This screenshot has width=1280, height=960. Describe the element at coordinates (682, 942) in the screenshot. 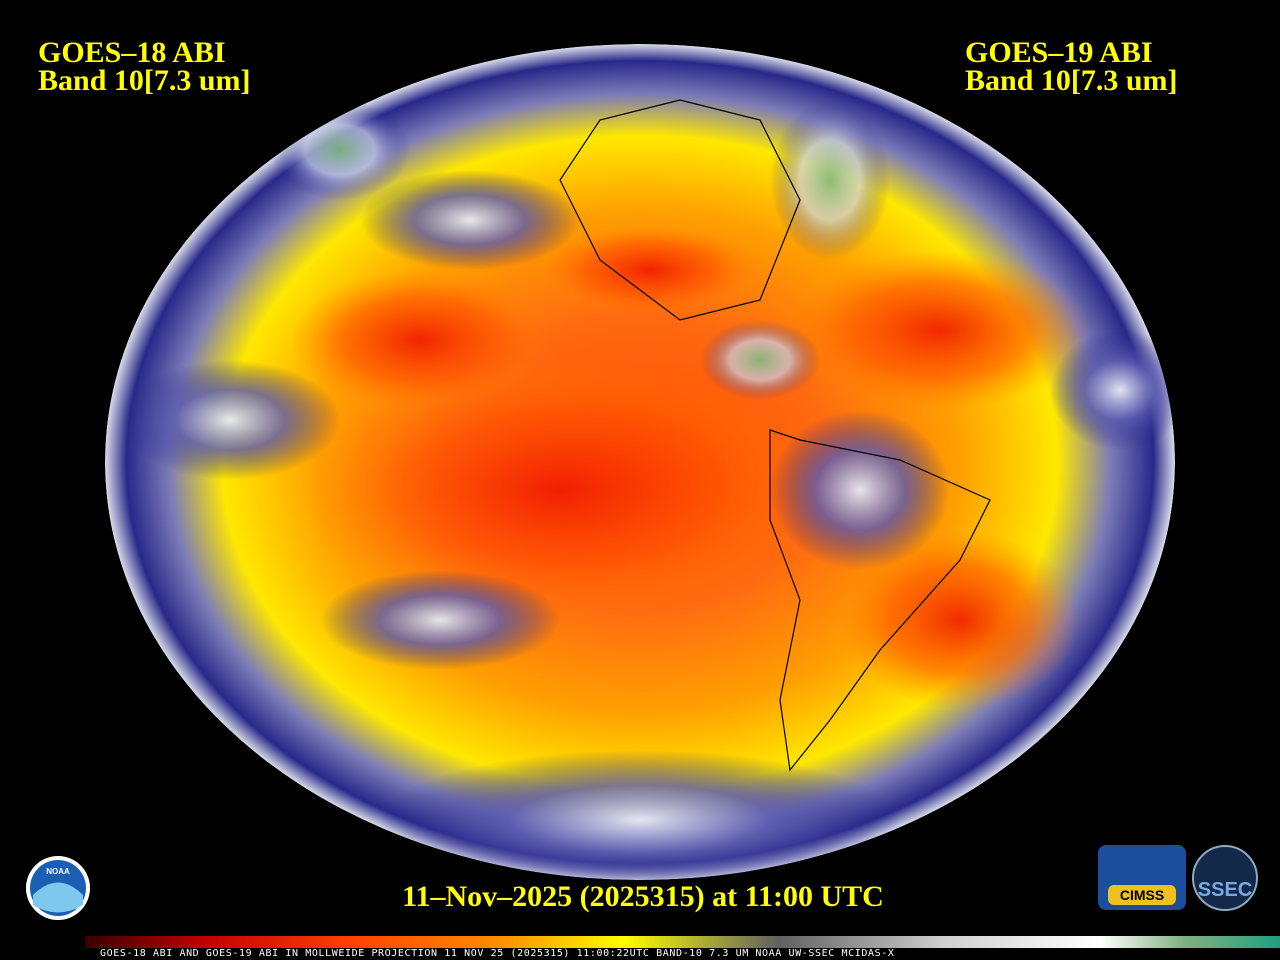

I see `color-bar` at that location.